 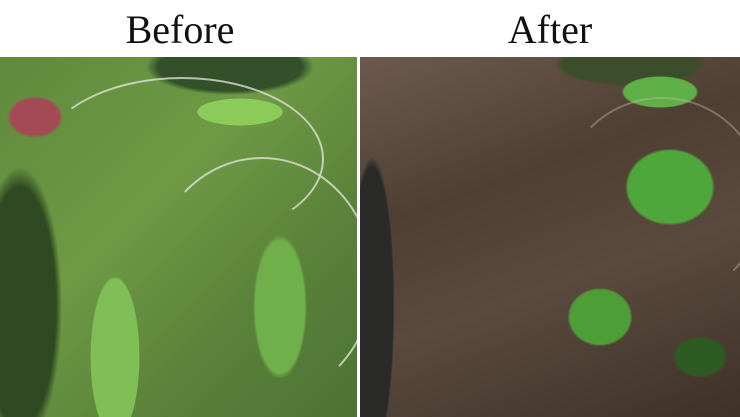 I want to click on cart-path, so click(x=650, y=199).